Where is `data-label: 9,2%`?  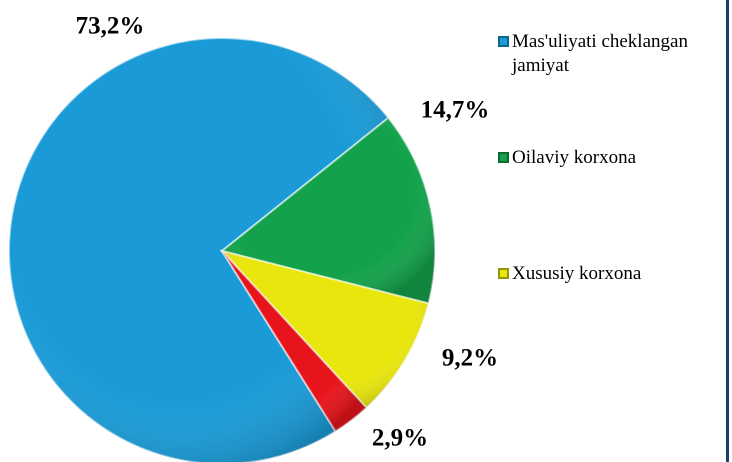
data-label: 9,2% is located at coordinates (470, 358).